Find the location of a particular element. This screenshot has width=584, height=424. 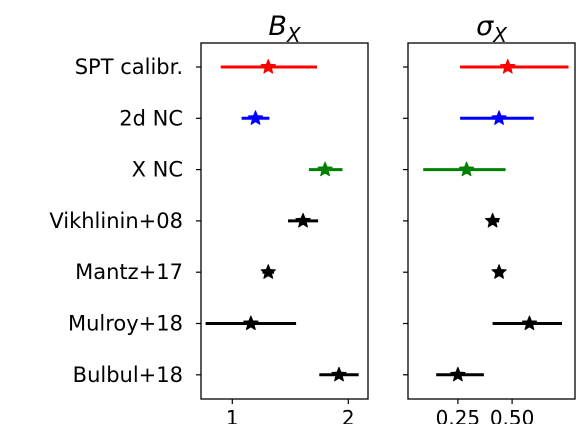

row-label: SPT calibr. is located at coordinates (129, 67).